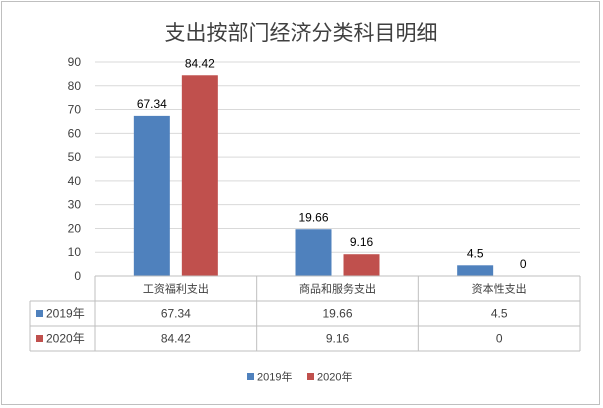 Image resolution: width=603 pixels, height=408 pixels. What do you see at coordinates (299, 377) in the screenshot?
I see `legend: 2019年 2020年` at bounding box center [299, 377].